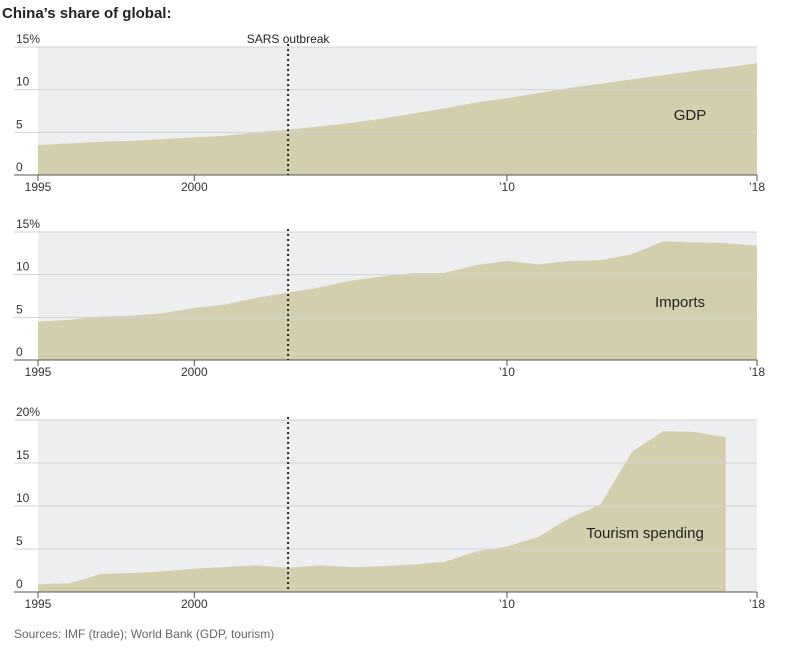 The image size is (800, 654). Describe the element at coordinates (23, 455) in the screenshot. I see `y-tick-label: 15` at that location.